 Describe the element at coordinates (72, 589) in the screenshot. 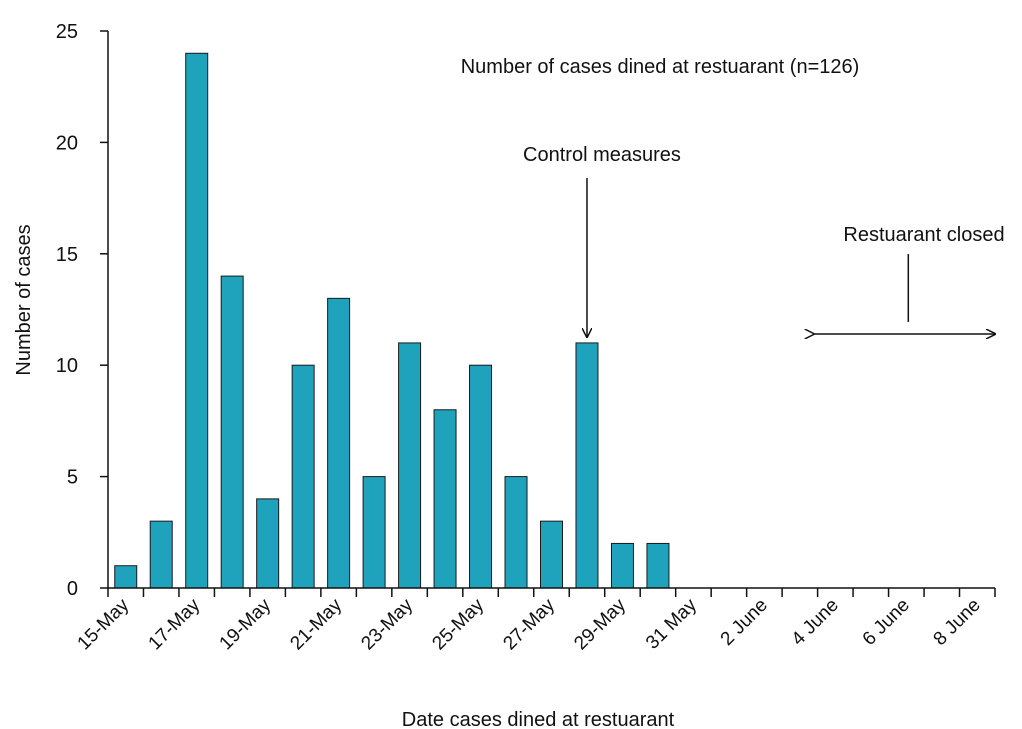

I see `y-tick-label: 0` at that location.